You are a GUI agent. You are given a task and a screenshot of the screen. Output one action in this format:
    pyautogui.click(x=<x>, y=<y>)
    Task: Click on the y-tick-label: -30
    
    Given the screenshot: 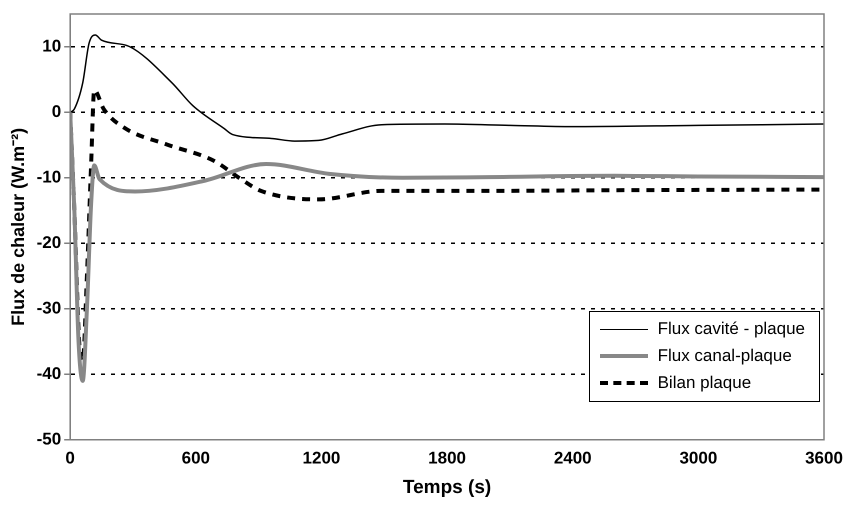 What is the action you would take?
    pyautogui.click(x=49, y=308)
    